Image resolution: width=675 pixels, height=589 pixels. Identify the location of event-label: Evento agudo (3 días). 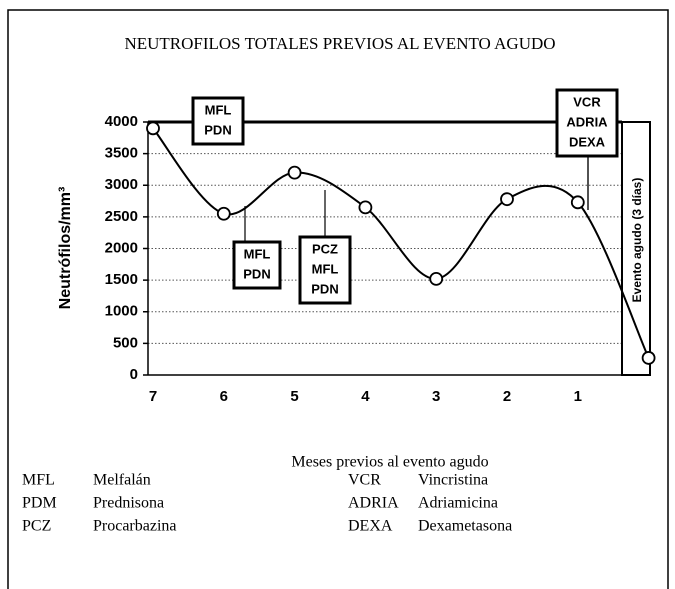
(637, 240).